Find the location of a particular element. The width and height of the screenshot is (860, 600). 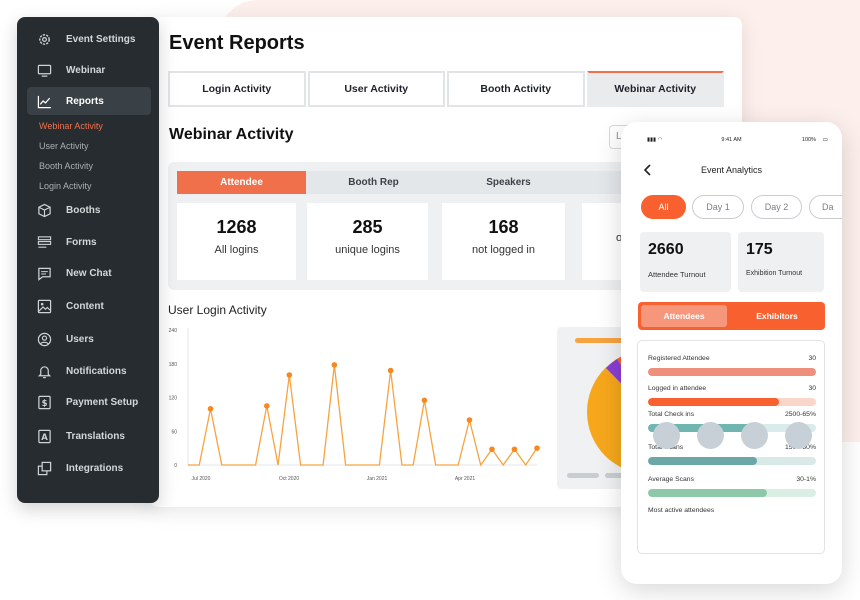

bell-icon is located at coordinates (44, 371).